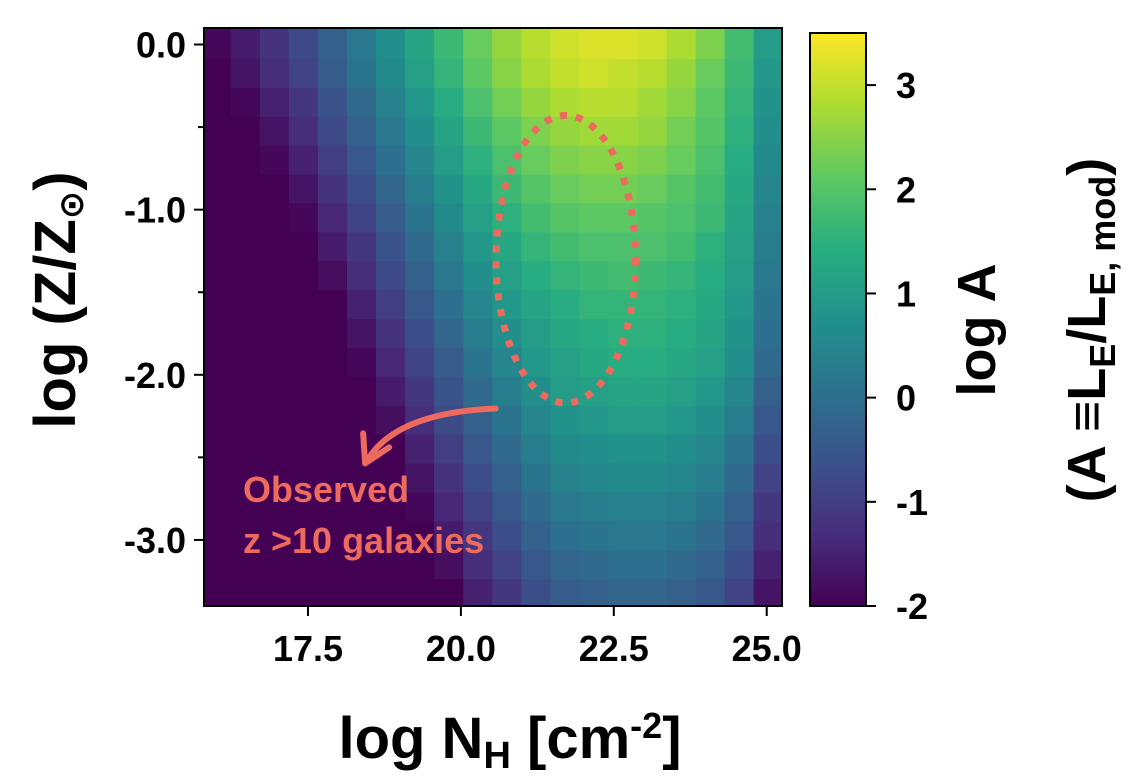 The height and width of the screenshot is (782, 1136). What do you see at coordinates (376, 448) in the screenshot?
I see `annotation-arrowhead` at bounding box center [376, 448].